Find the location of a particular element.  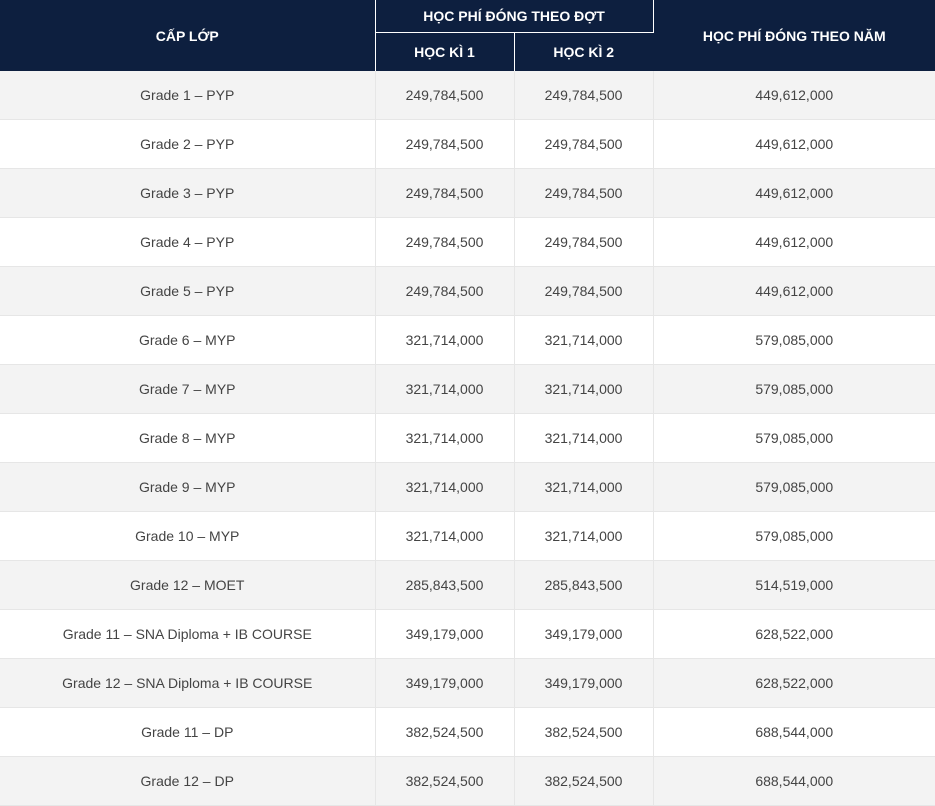

grade-cell: Grade 12 – MOET is located at coordinates (188, 585).